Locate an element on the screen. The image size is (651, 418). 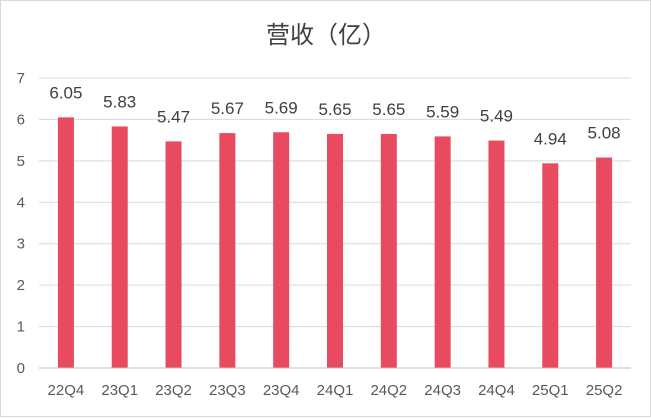
y-tick-label: 3 is located at coordinates (21, 244).